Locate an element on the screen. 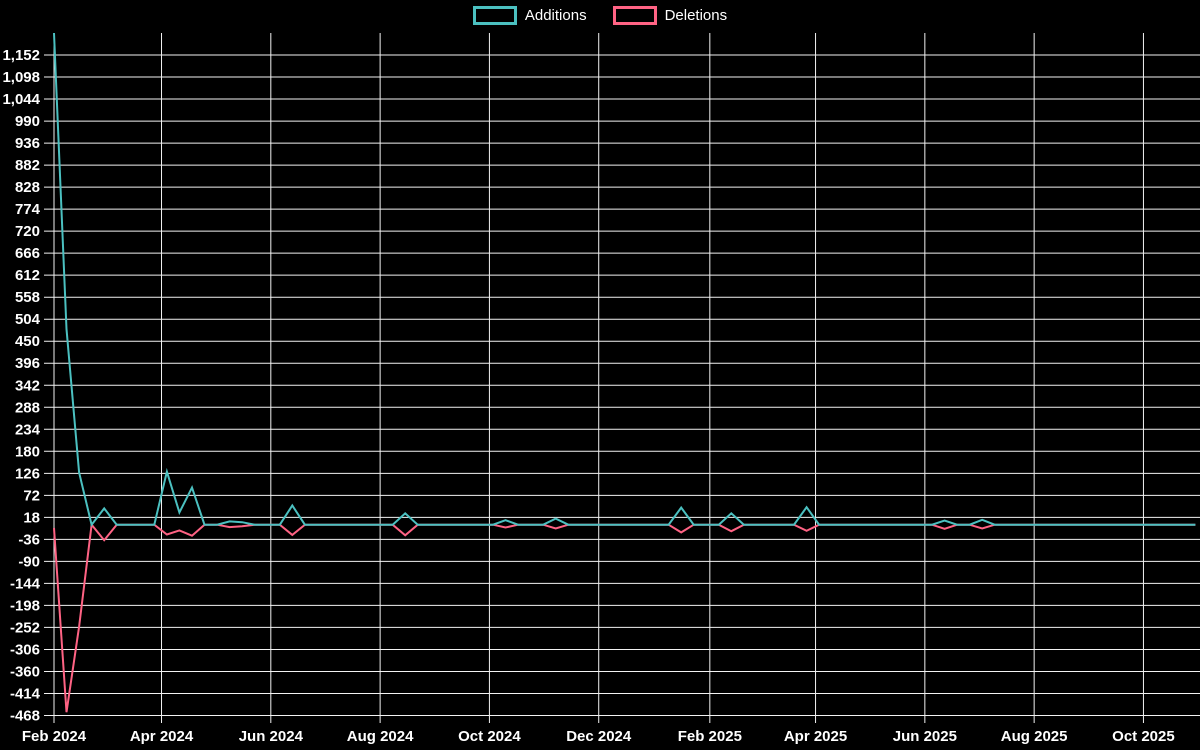  y-tick-label: -252 is located at coordinates (25, 627).